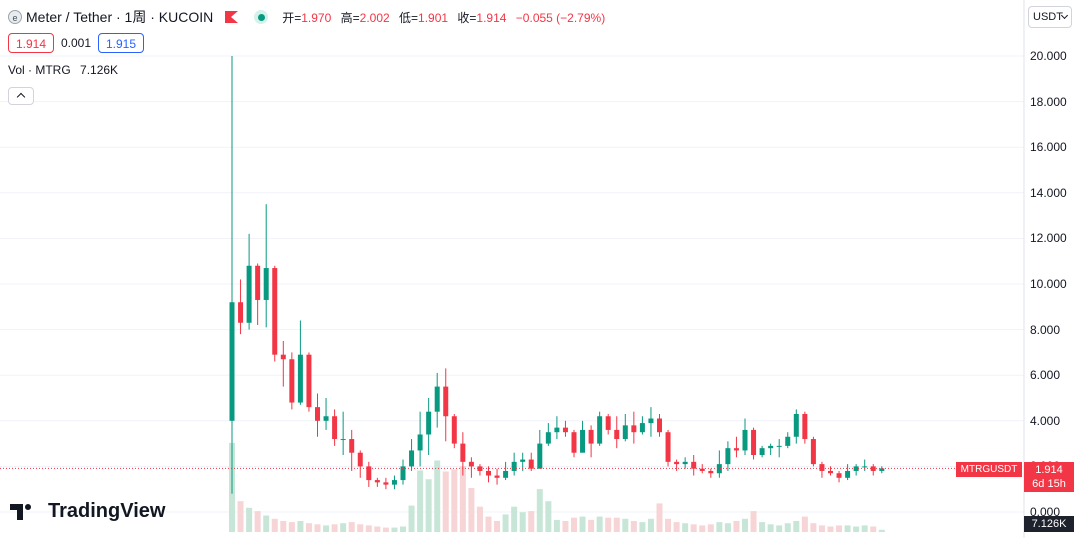  Describe the element at coordinates (99, 70) in the screenshot. I see `volume-value: 7.126K` at that location.